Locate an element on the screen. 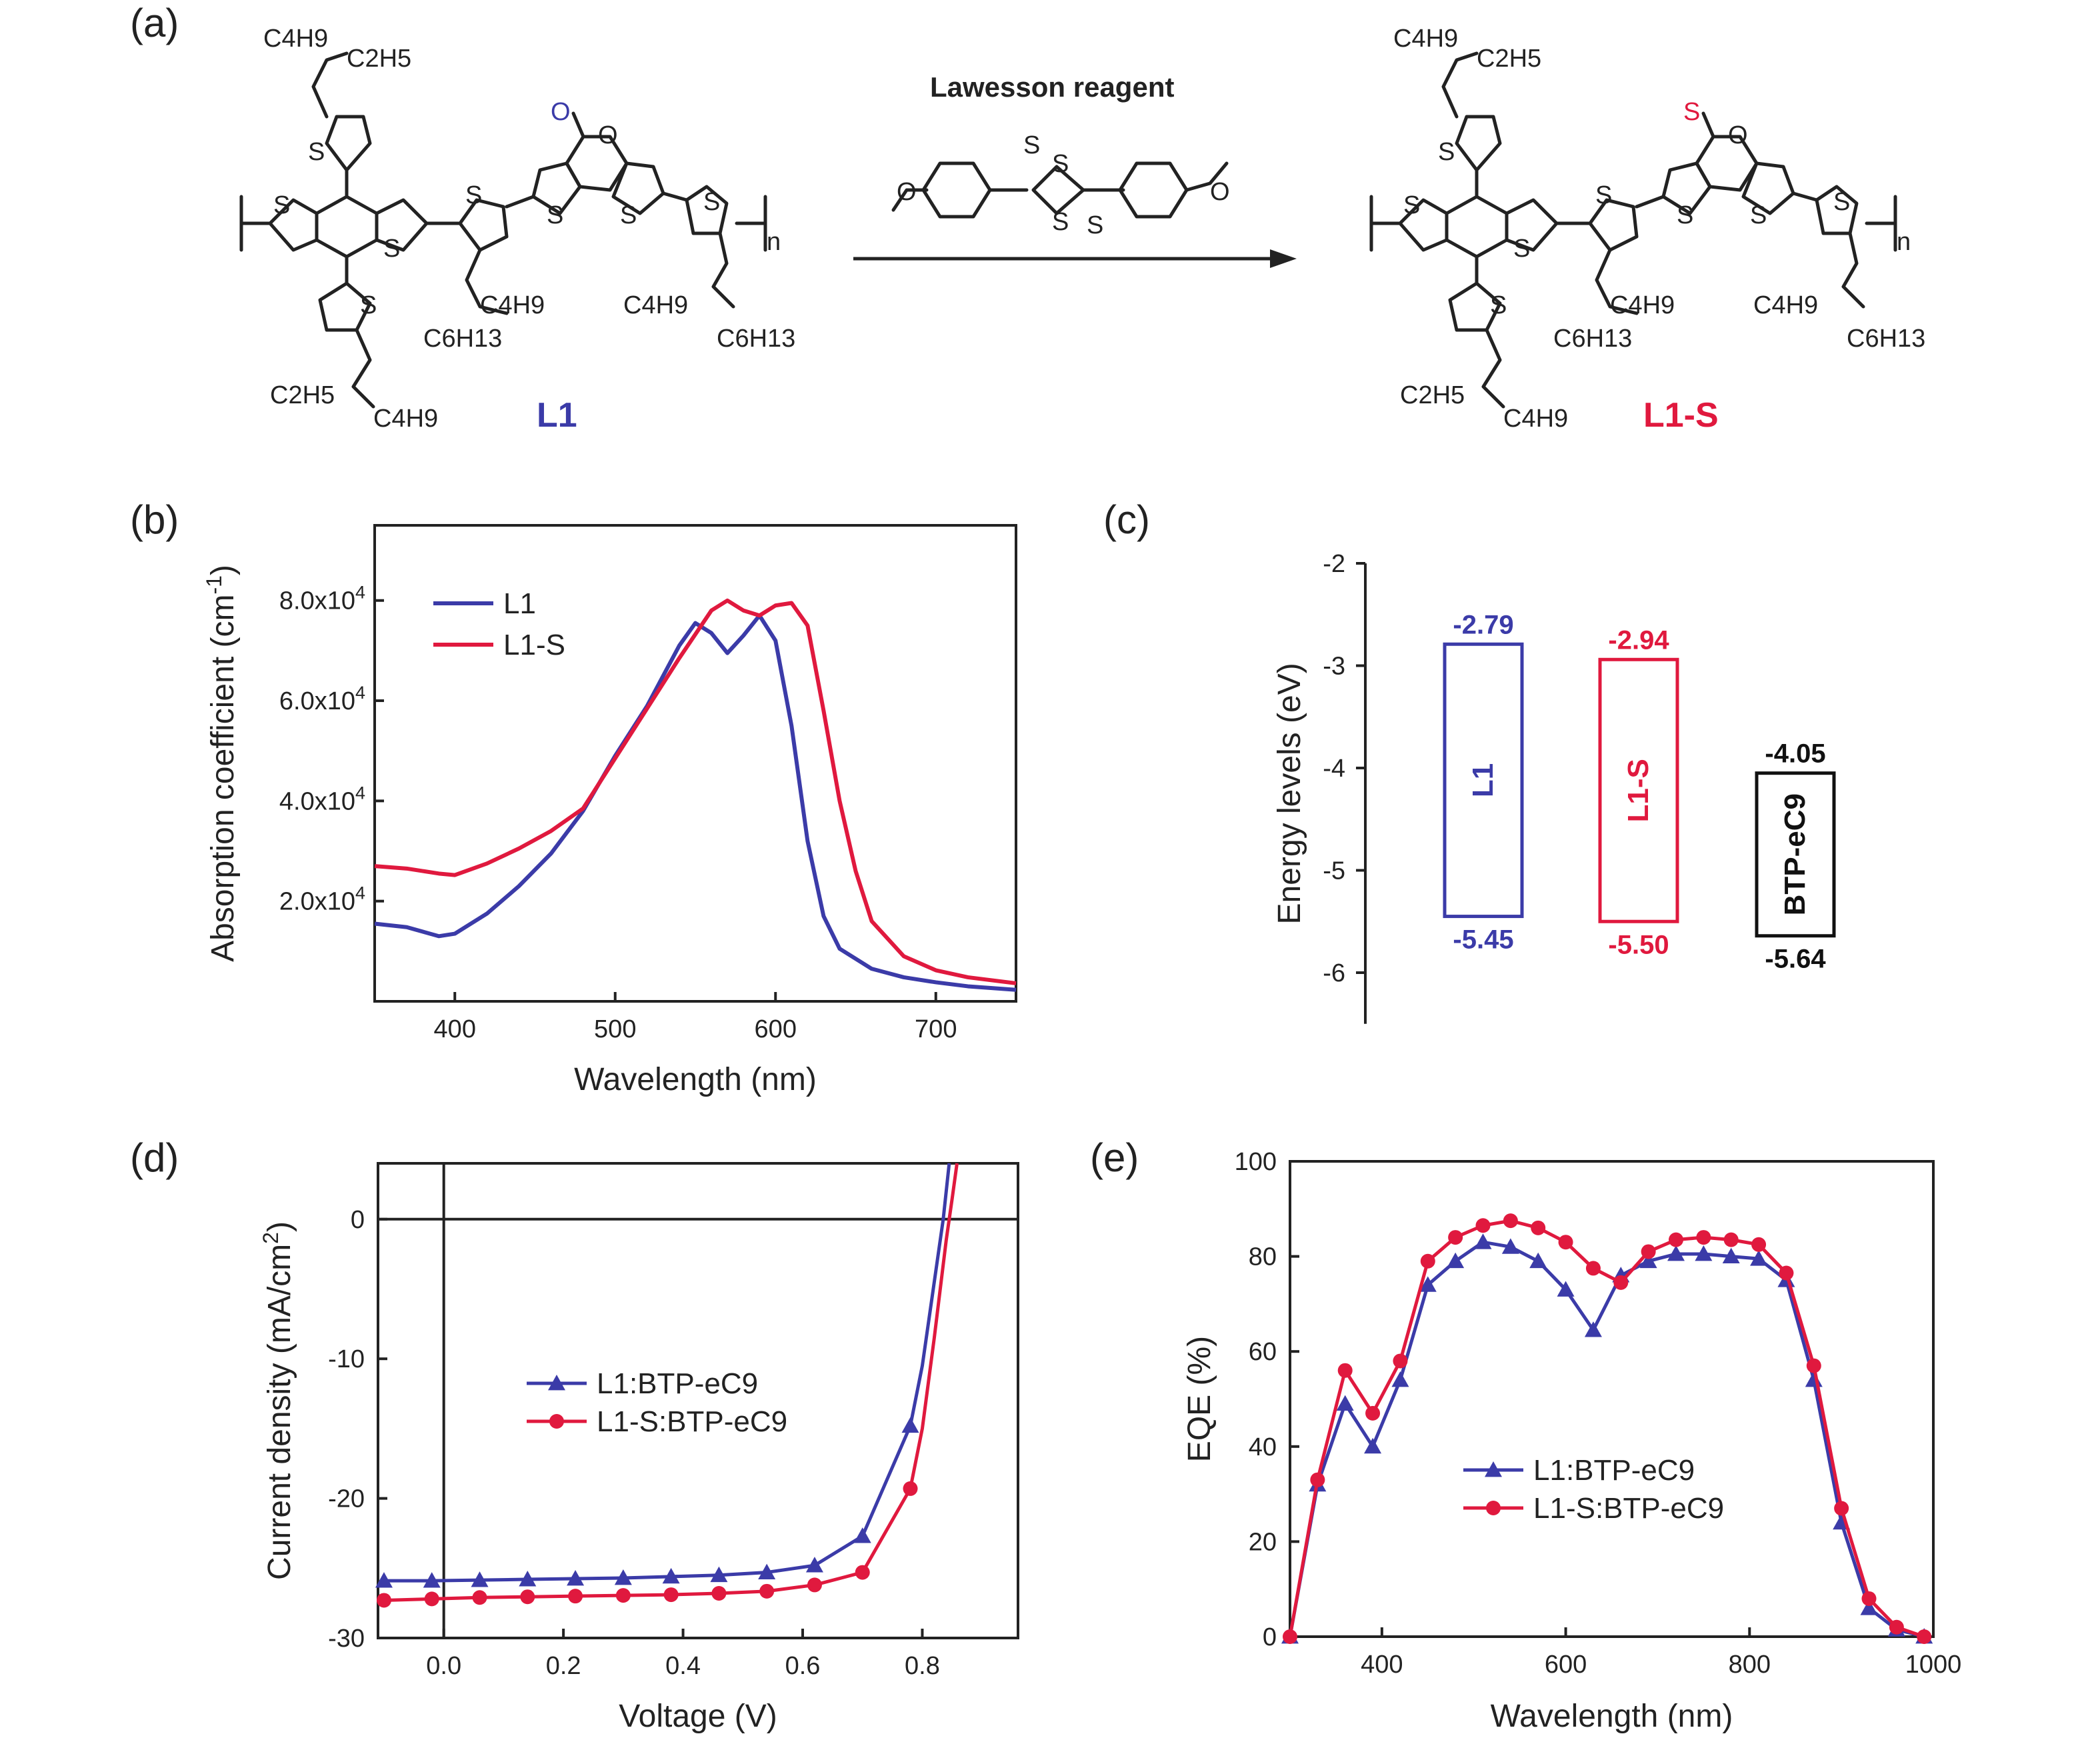  bar-category-label: L1 is located at coordinates (1483, 780).